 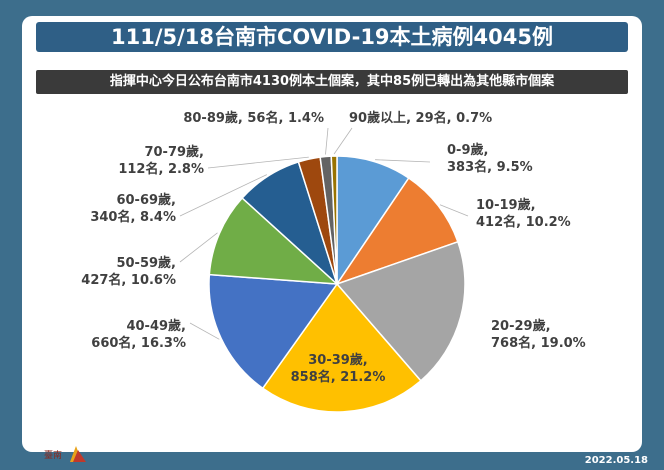 I want to click on slice-data-label: 20-29歲, 768名, 19.0%, so click(x=538, y=334).